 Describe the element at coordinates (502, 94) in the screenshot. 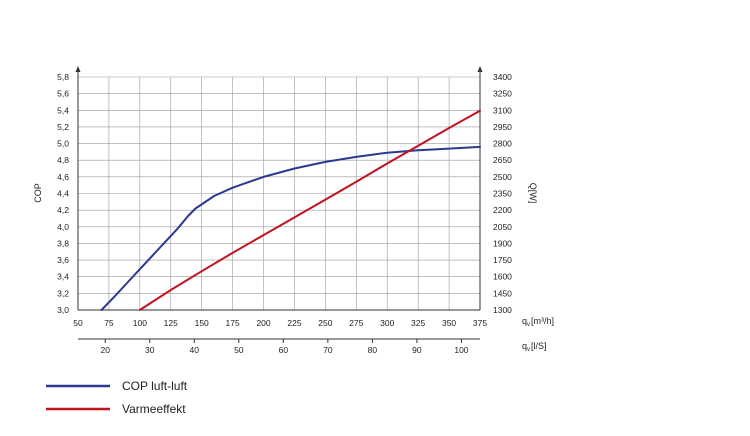

I see `y-right-tick-label: 3250` at that location.